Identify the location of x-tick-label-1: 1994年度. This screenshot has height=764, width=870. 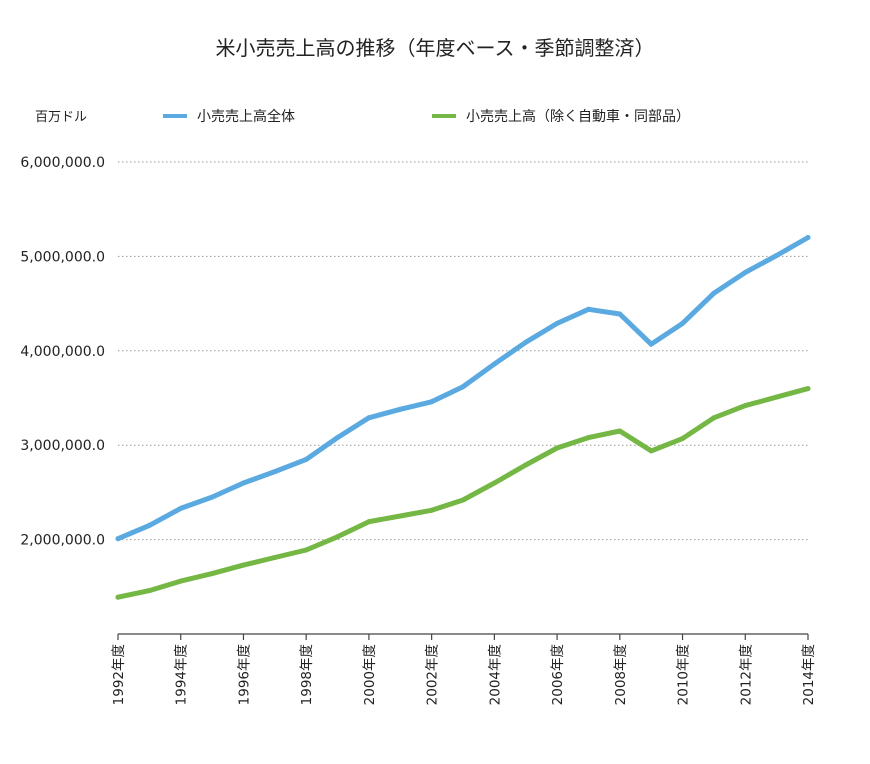
(182, 674).